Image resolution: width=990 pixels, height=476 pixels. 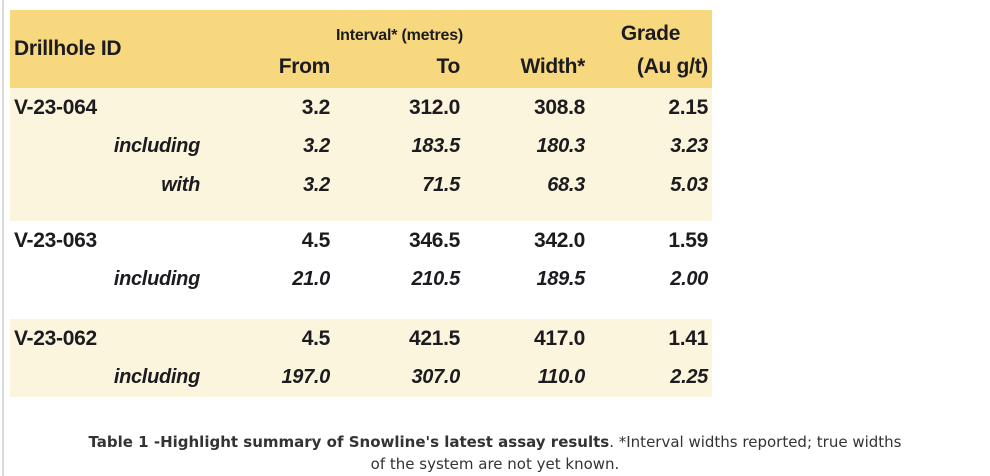 I want to click on header-drillhole-id: Drillhole ID, so click(x=68, y=48).